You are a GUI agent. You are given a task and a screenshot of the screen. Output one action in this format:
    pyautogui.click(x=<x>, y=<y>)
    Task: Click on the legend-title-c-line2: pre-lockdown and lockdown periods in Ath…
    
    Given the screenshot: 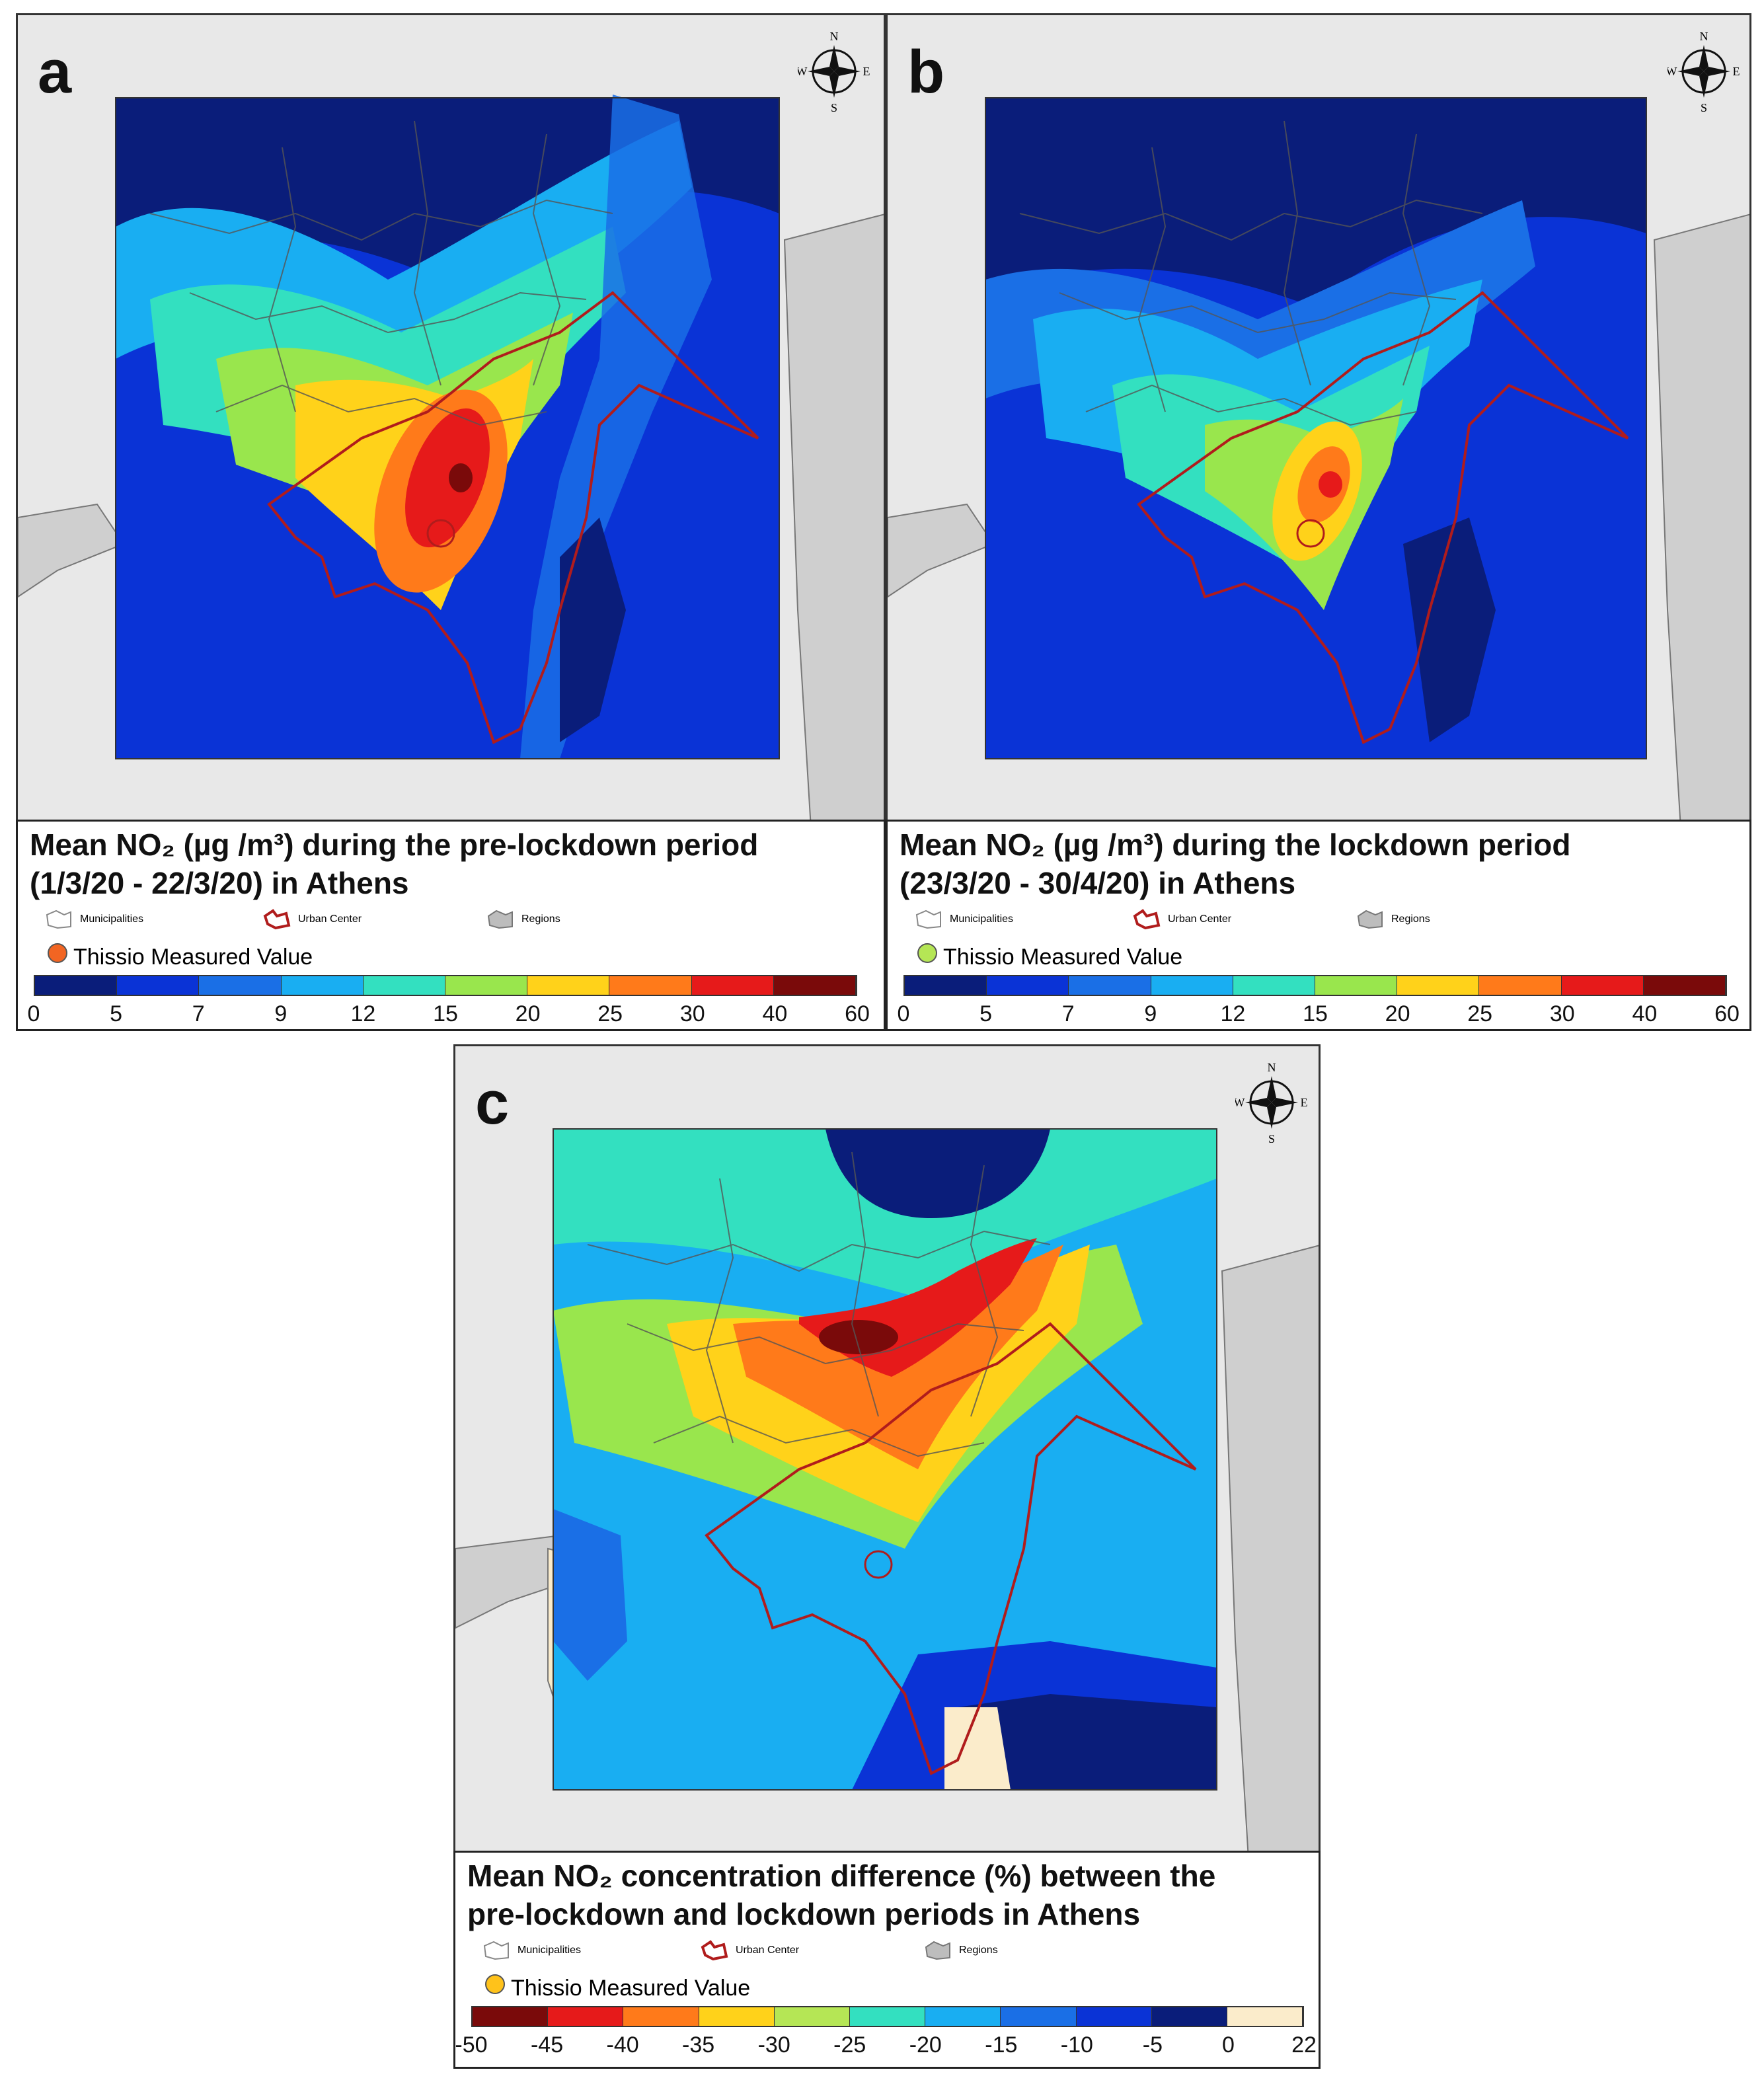 What is the action you would take?
    pyautogui.click(x=804, y=1914)
    